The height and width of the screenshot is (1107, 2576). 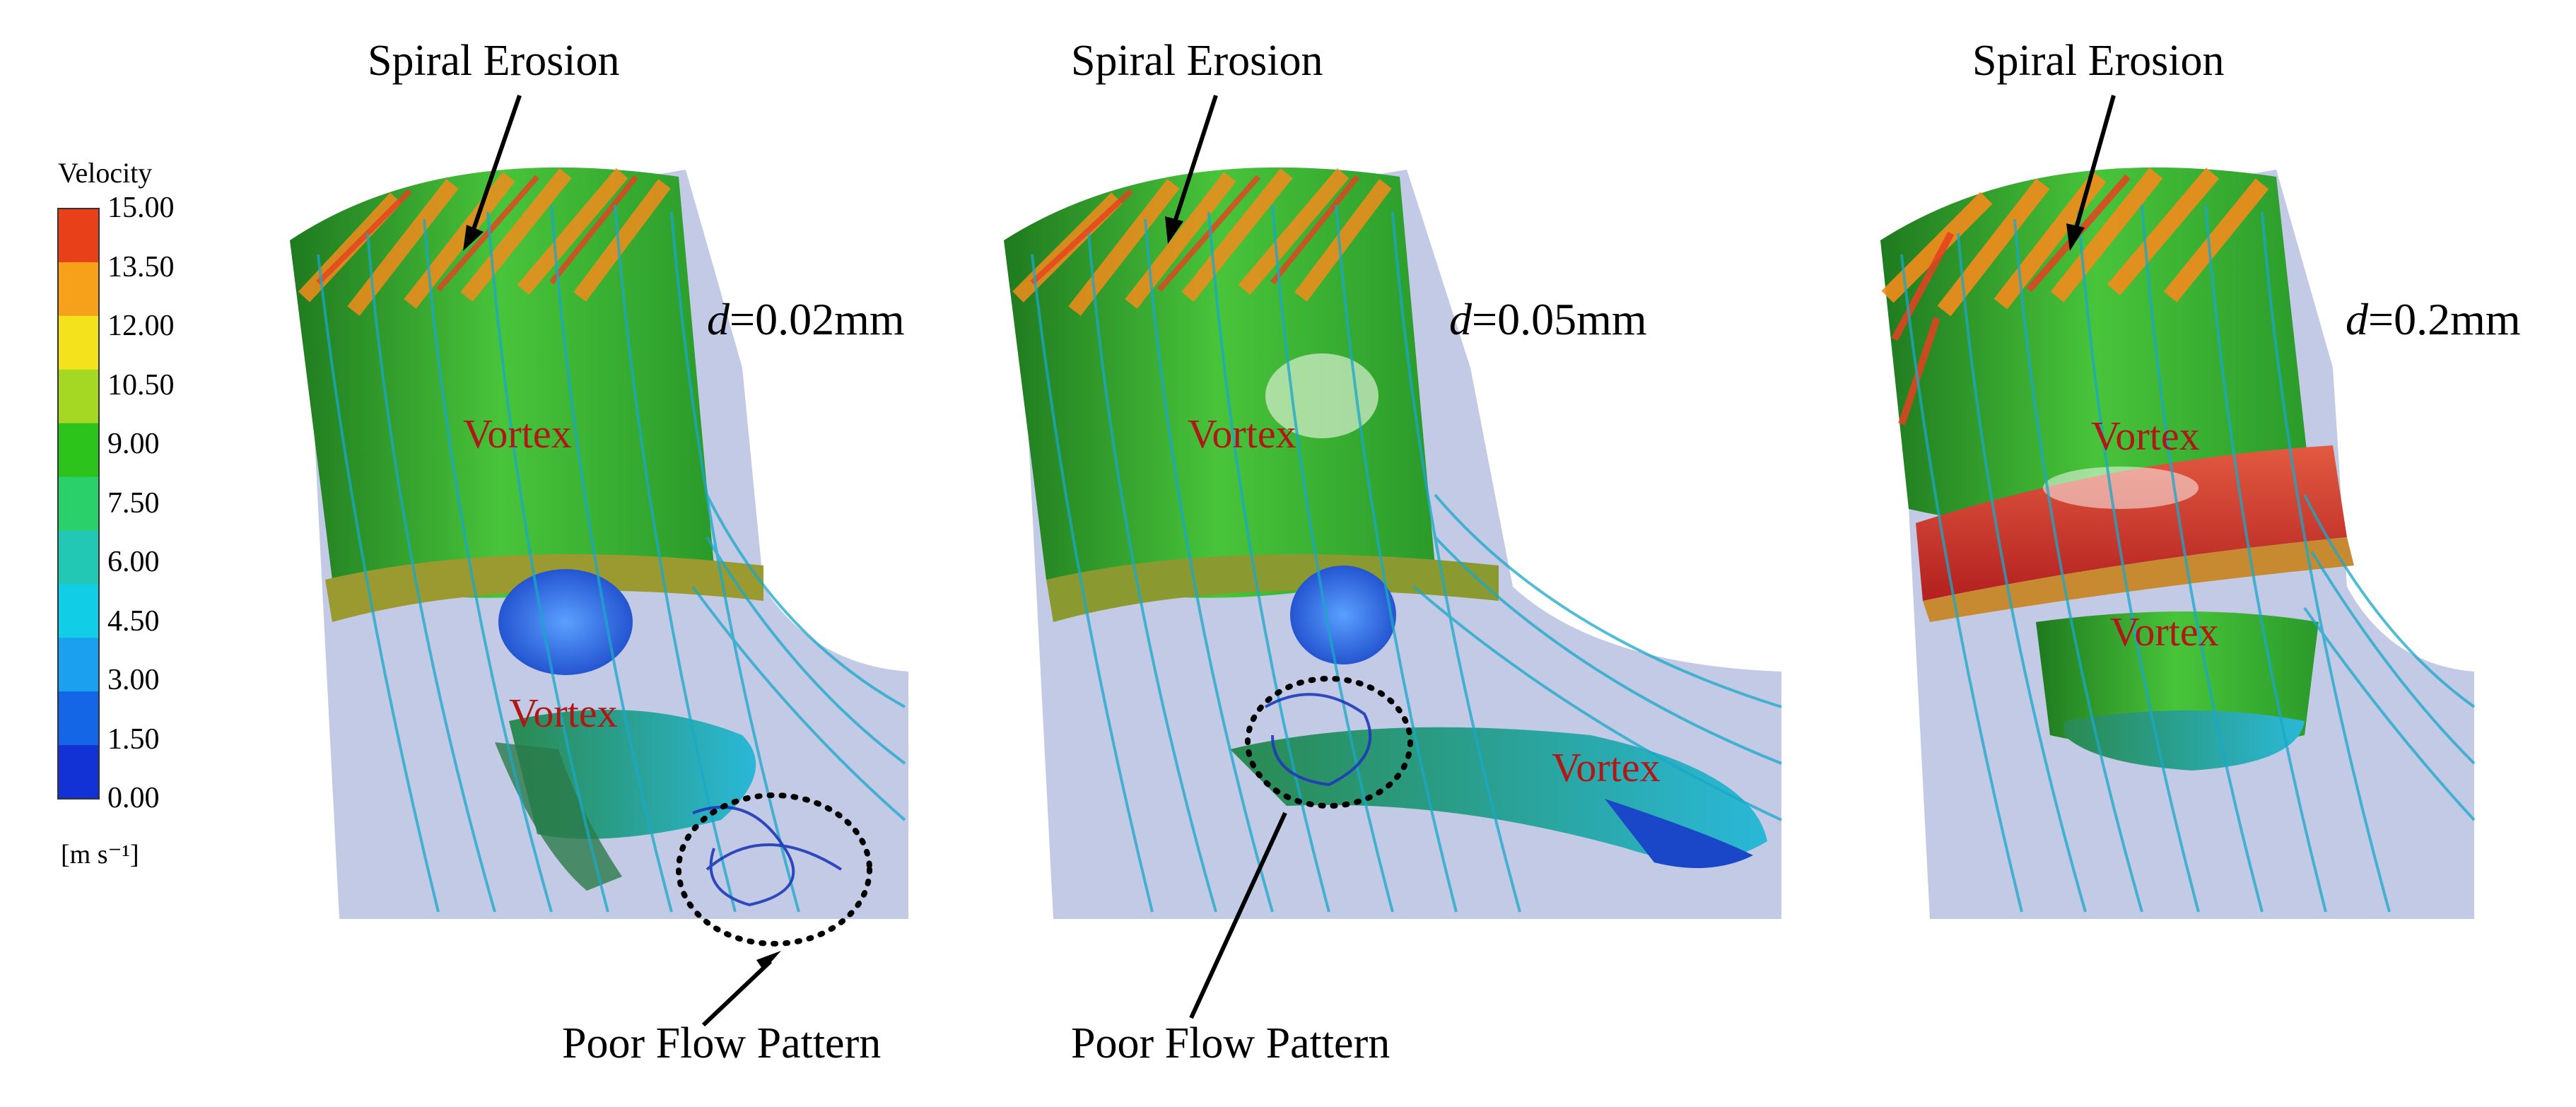 I want to click on panel-3-spiral-erosion-label: Spiral Erosion, so click(x=2098, y=61).